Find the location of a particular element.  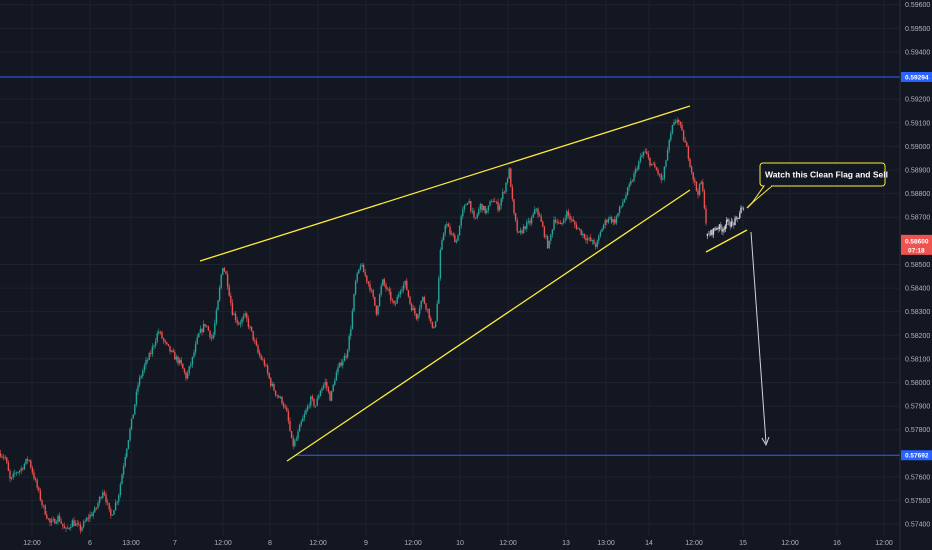

time-tick-label: 10 is located at coordinates (460, 543).